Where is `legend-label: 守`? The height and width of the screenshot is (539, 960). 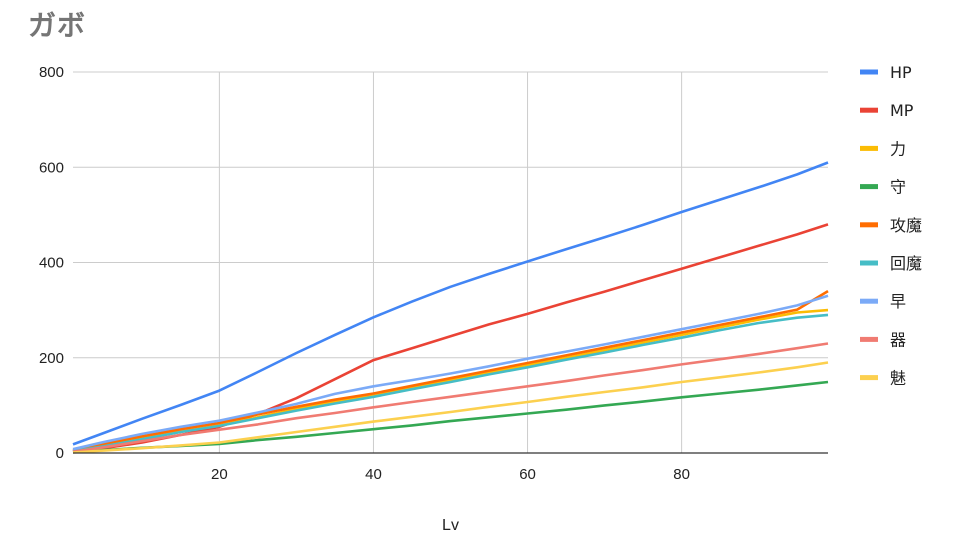
legend-label: 守 is located at coordinates (898, 187).